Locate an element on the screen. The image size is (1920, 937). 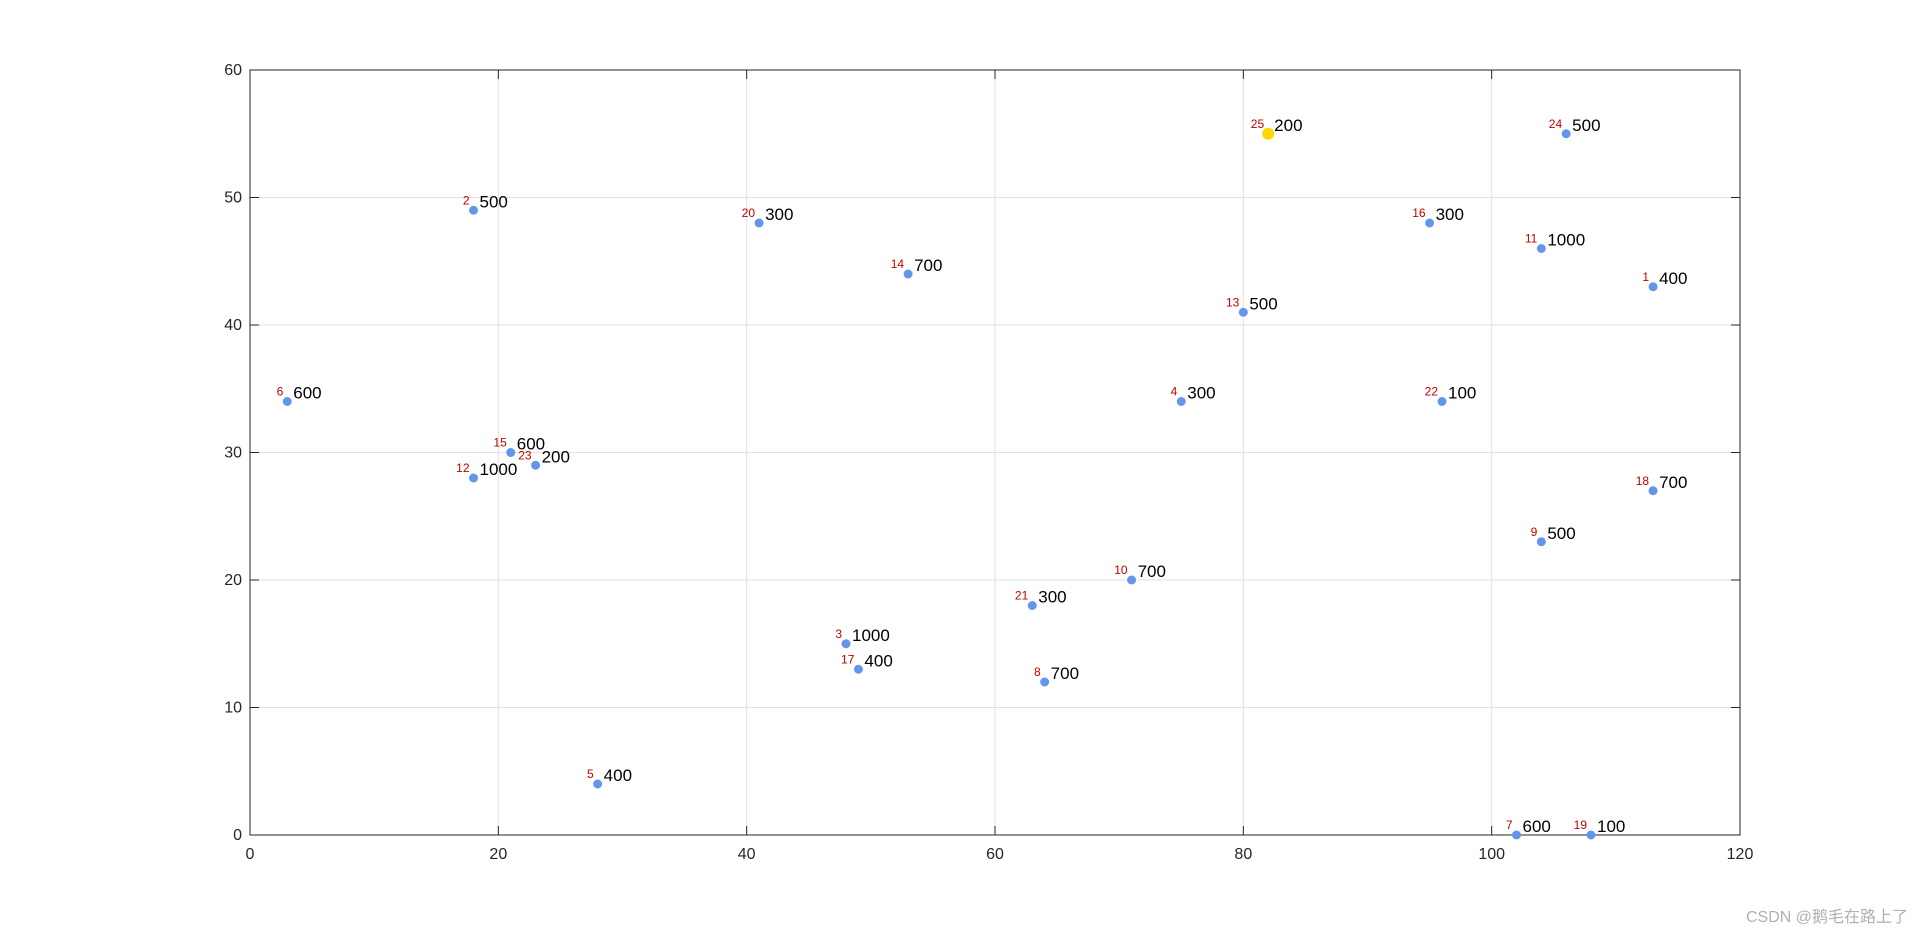
point-id-label: 18 is located at coordinates (1643, 481).